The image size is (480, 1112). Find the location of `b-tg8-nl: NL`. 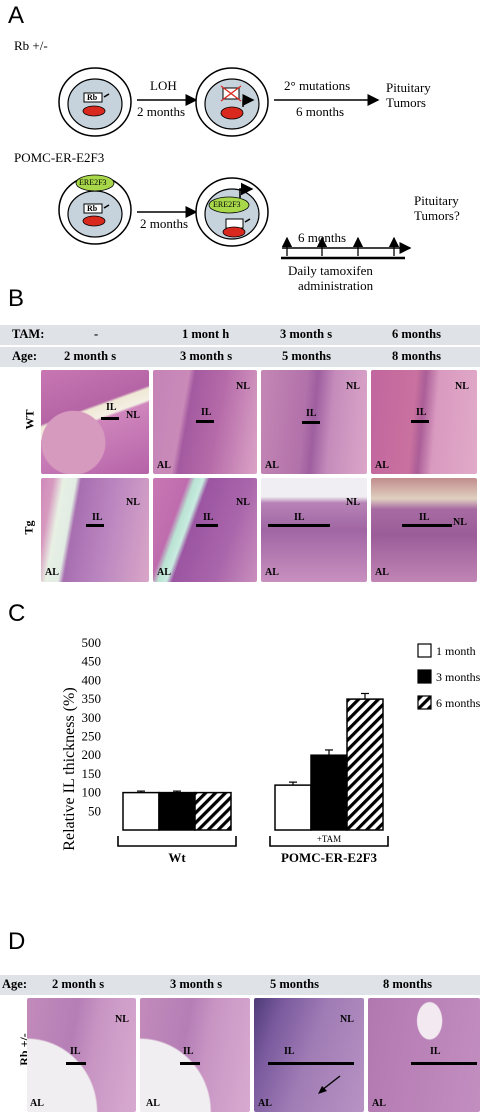

b-tg8-nl: NL is located at coordinates (460, 522).